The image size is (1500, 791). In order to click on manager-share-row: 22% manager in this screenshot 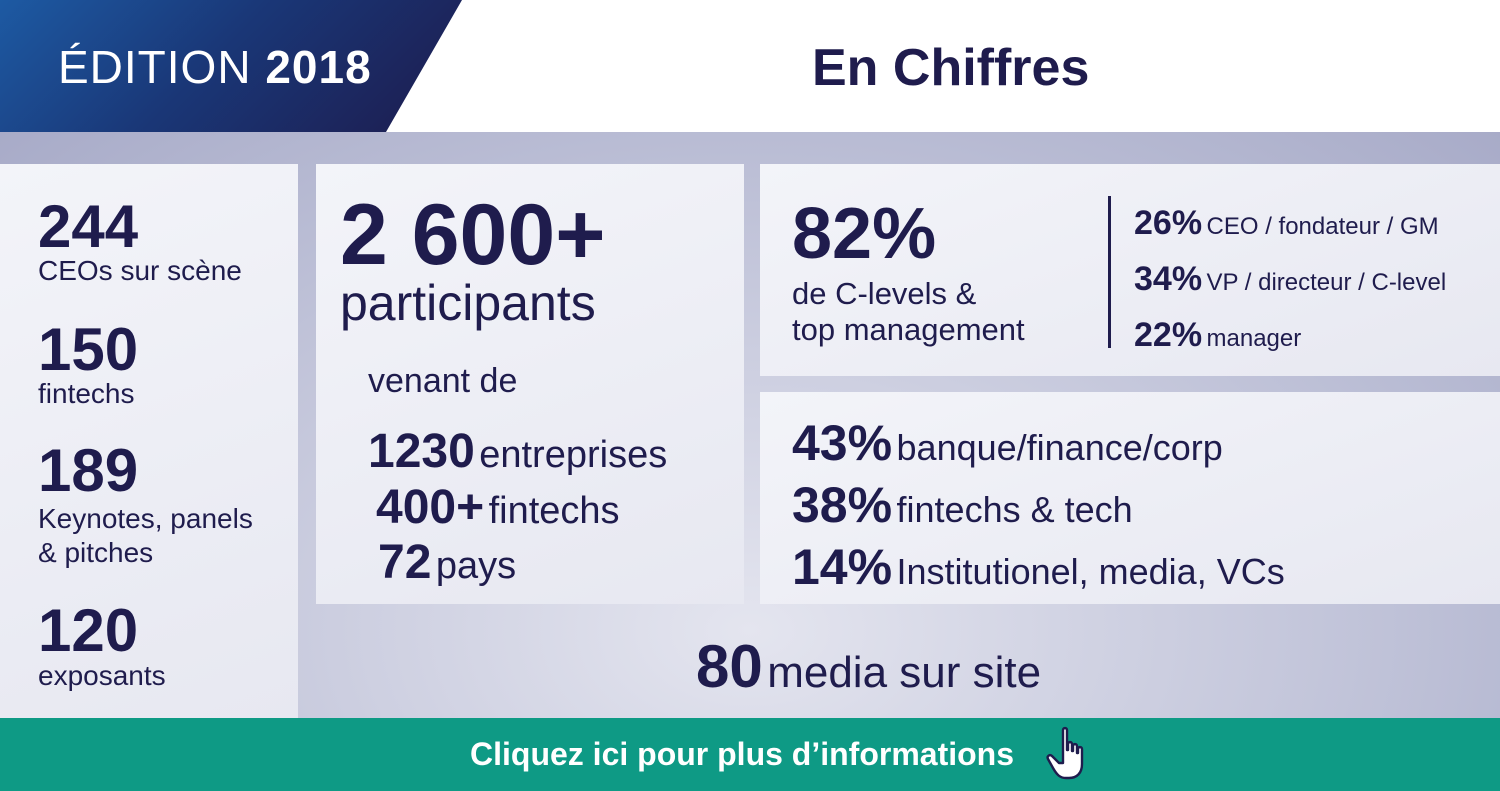, I will do `click(1217, 335)`.